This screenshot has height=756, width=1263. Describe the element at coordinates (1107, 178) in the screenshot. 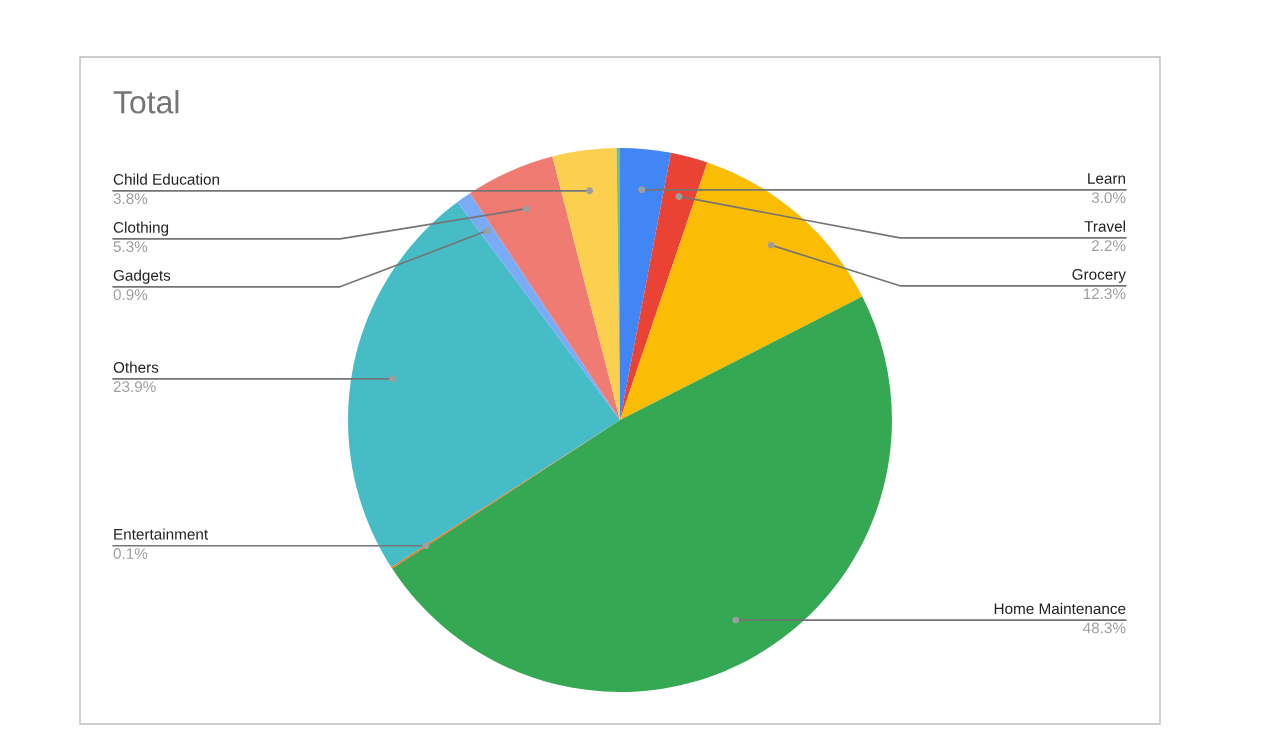

I see `slice-label: Learn` at that location.